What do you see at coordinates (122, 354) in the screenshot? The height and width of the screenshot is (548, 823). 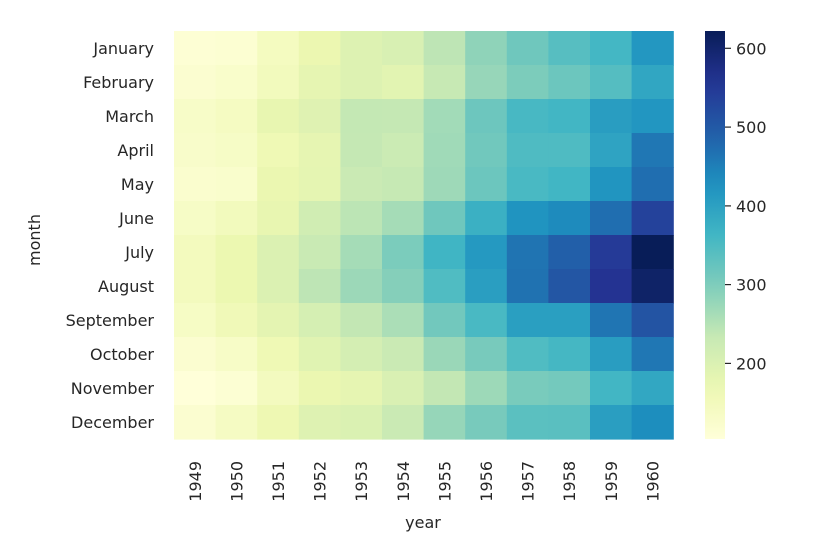 I see `y-tick-label: October` at bounding box center [122, 354].